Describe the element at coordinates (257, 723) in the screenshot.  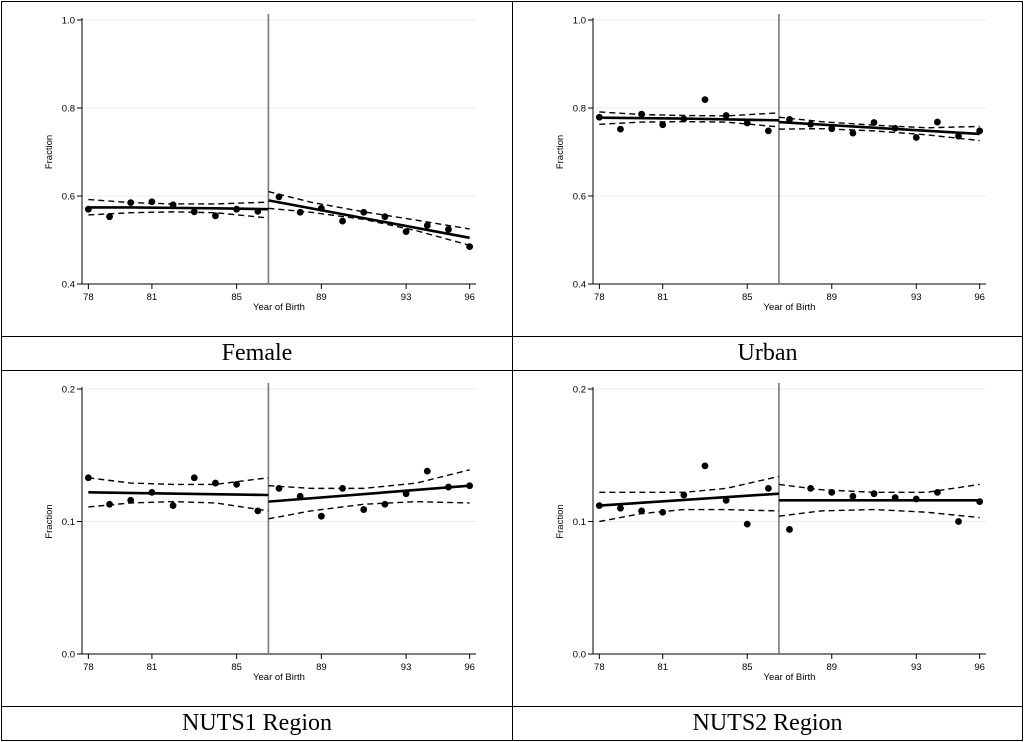
I see `caption-nuts1: NUTS1 Region` at that location.